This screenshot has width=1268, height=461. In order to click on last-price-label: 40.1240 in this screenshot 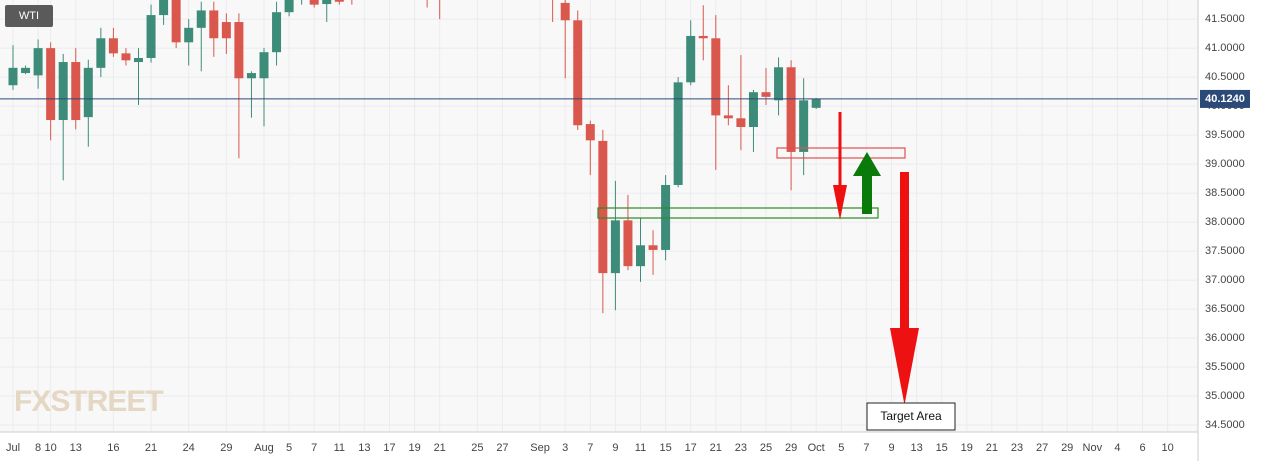, I will do `click(1225, 99)`.